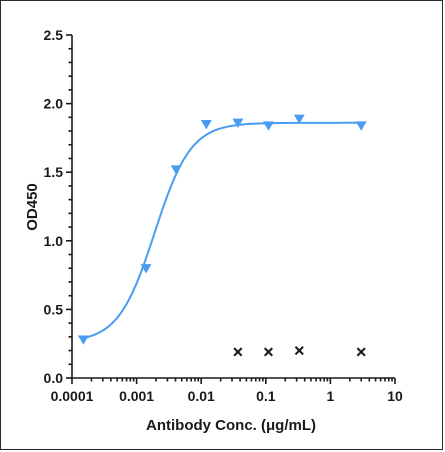 Image resolution: width=445 pixels, height=452 pixels. What do you see at coordinates (72, 396) in the screenshot?
I see `x-tick-label: 0.0001` at bounding box center [72, 396].